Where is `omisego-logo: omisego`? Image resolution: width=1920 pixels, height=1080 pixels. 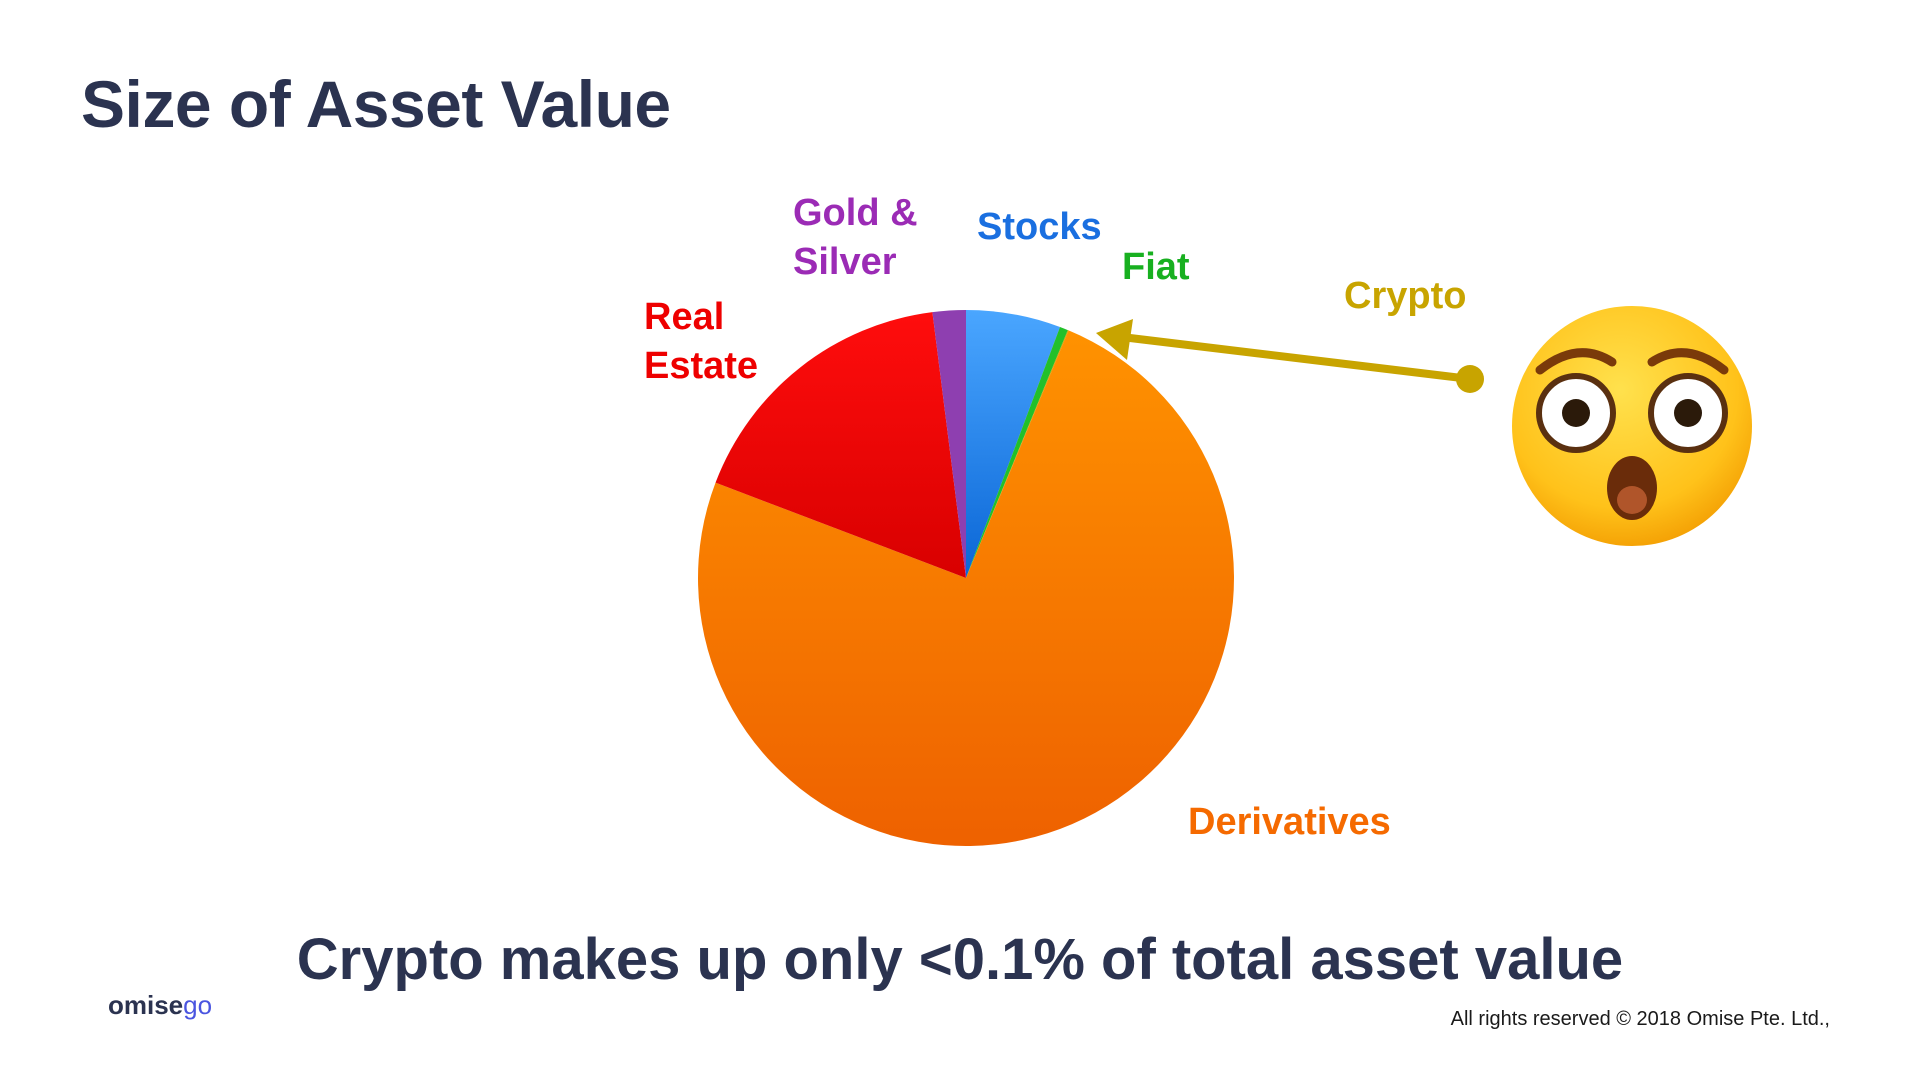 omisego-logo: omisego is located at coordinates (160, 1005).